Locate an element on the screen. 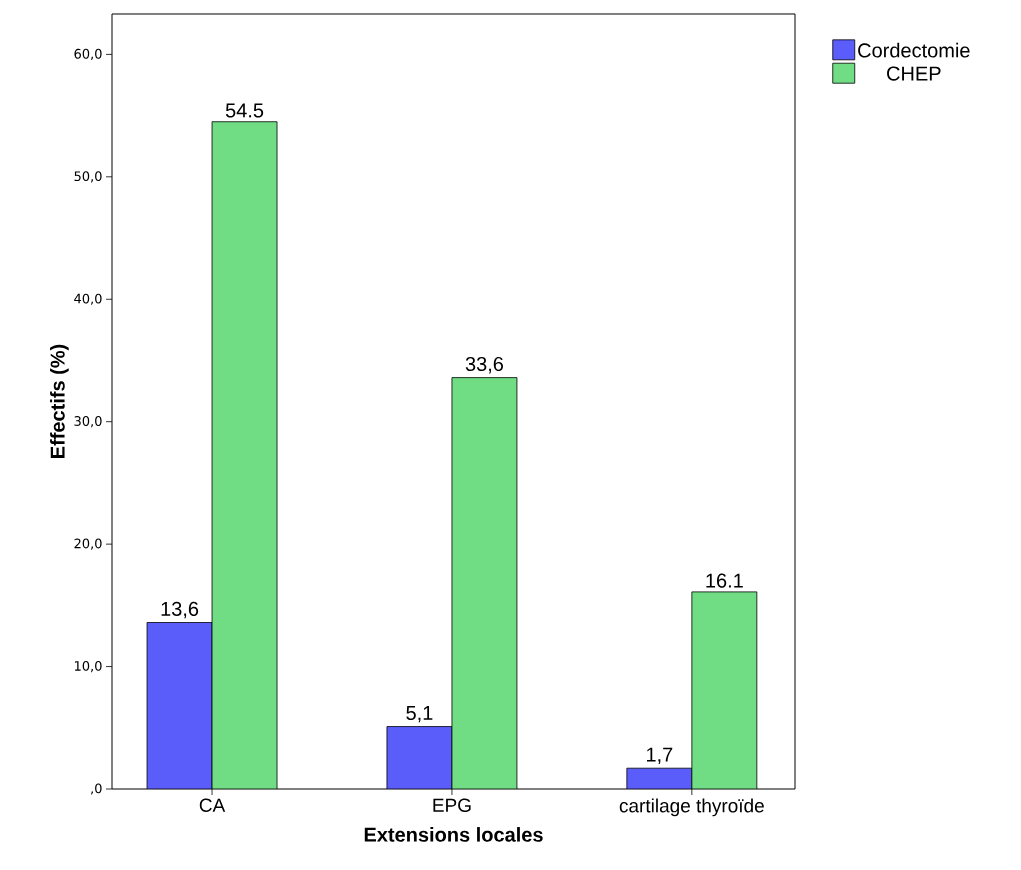 This screenshot has width=1021, height=870. data-label: 1,7 is located at coordinates (659, 755).